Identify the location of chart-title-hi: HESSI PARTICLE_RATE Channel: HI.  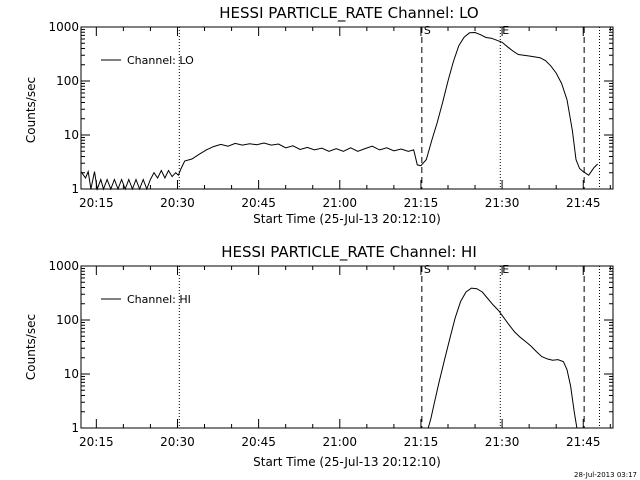
(349, 252).